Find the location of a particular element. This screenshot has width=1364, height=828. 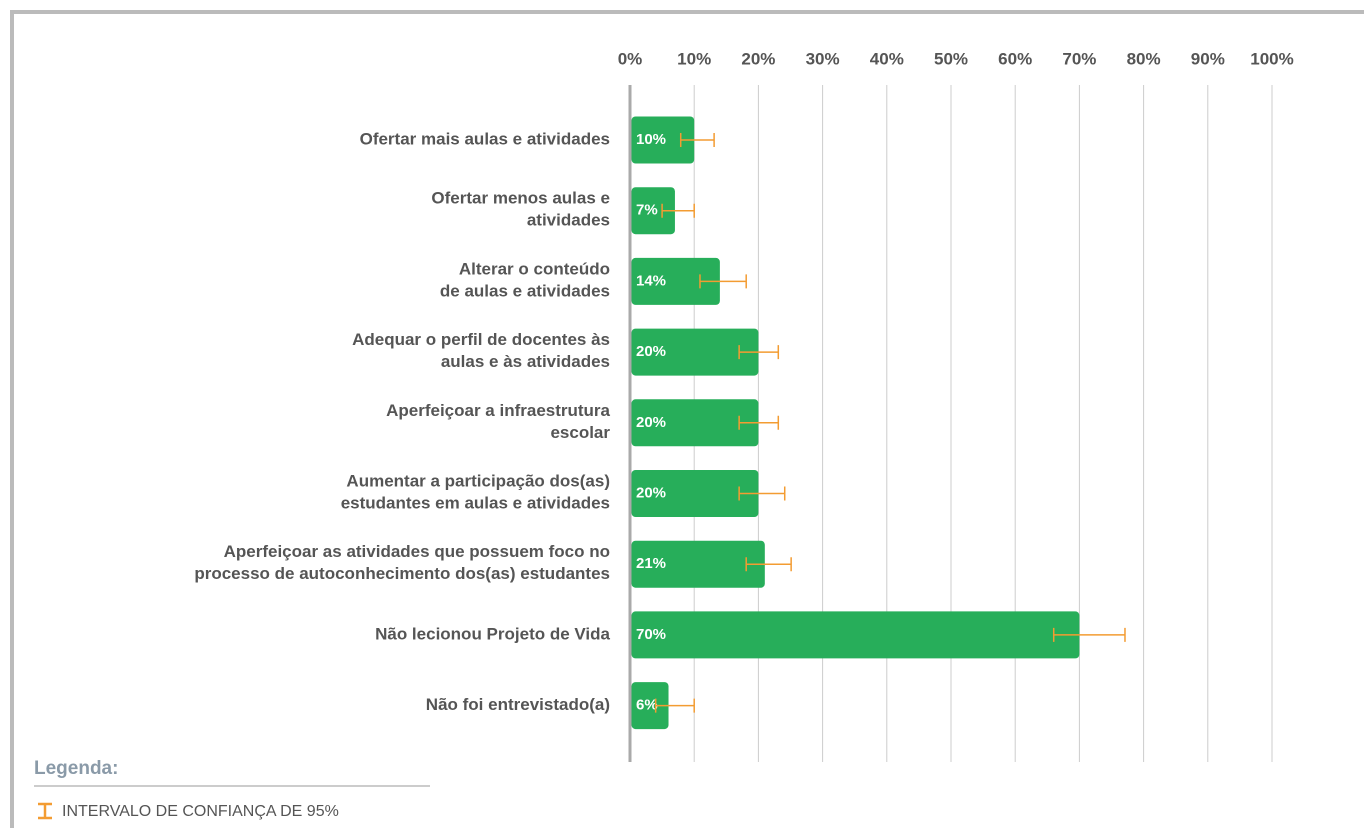

x-tick-label: 0% is located at coordinates (630, 58).